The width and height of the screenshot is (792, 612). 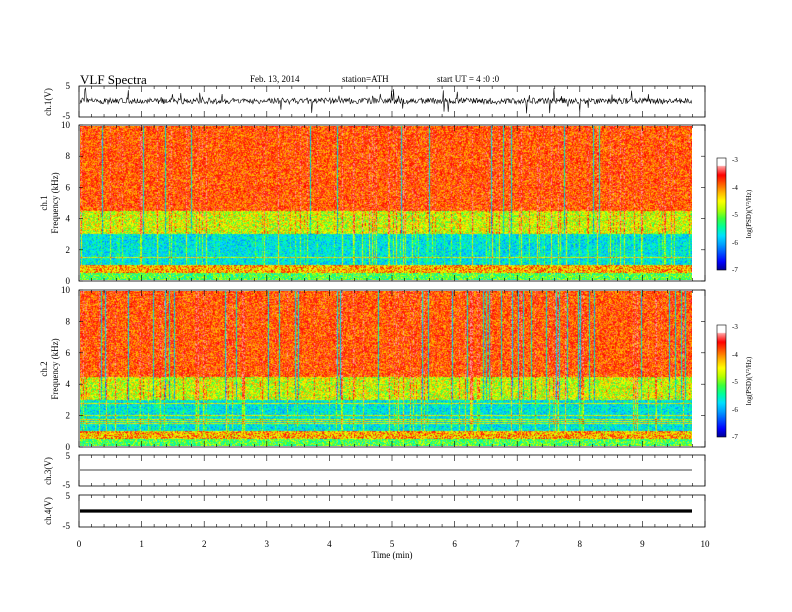 What do you see at coordinates (48, 511) in the screenshot?
I see `ch4-waveform-ylabel: ch.4(V)` at bounding box center [48, 511].